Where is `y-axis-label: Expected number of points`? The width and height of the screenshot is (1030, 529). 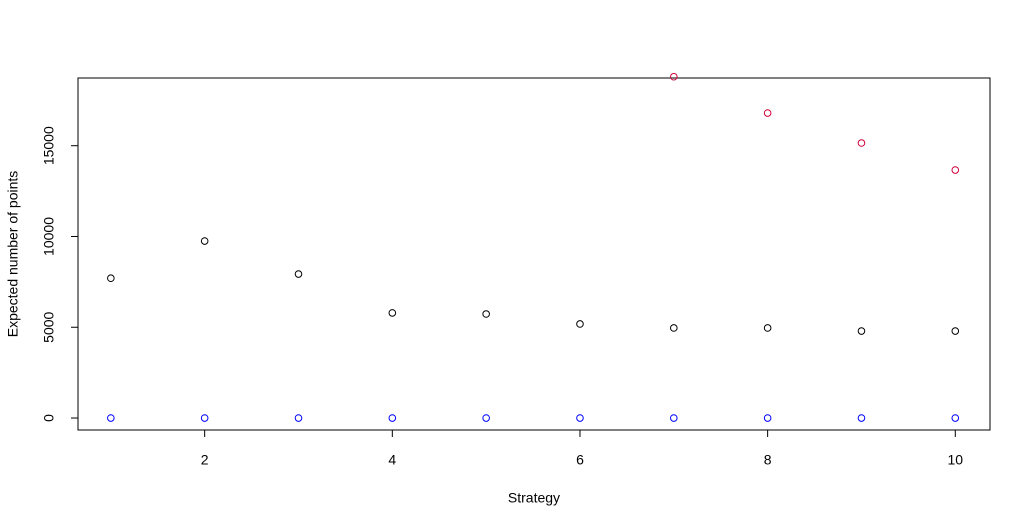
y-axis-label: Expected number of points is located at coordinates (13, 254).